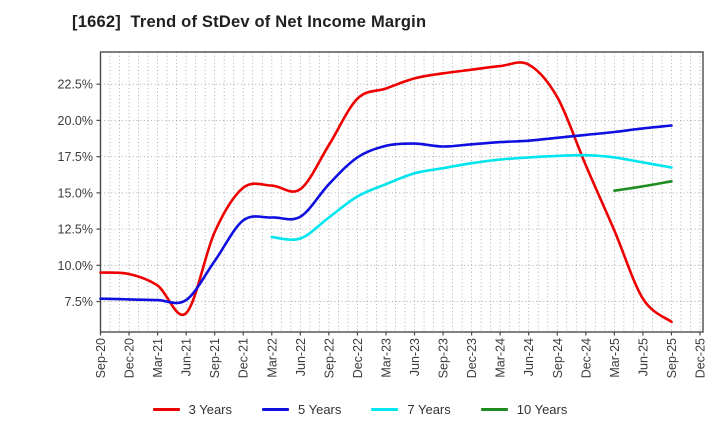 The height and width of the screenshot is (440, 720). What do you see at coordinates (615, 358) in the screenshot?
I see `x-tick-label: Mar-25` at bounding box center [615, 358].